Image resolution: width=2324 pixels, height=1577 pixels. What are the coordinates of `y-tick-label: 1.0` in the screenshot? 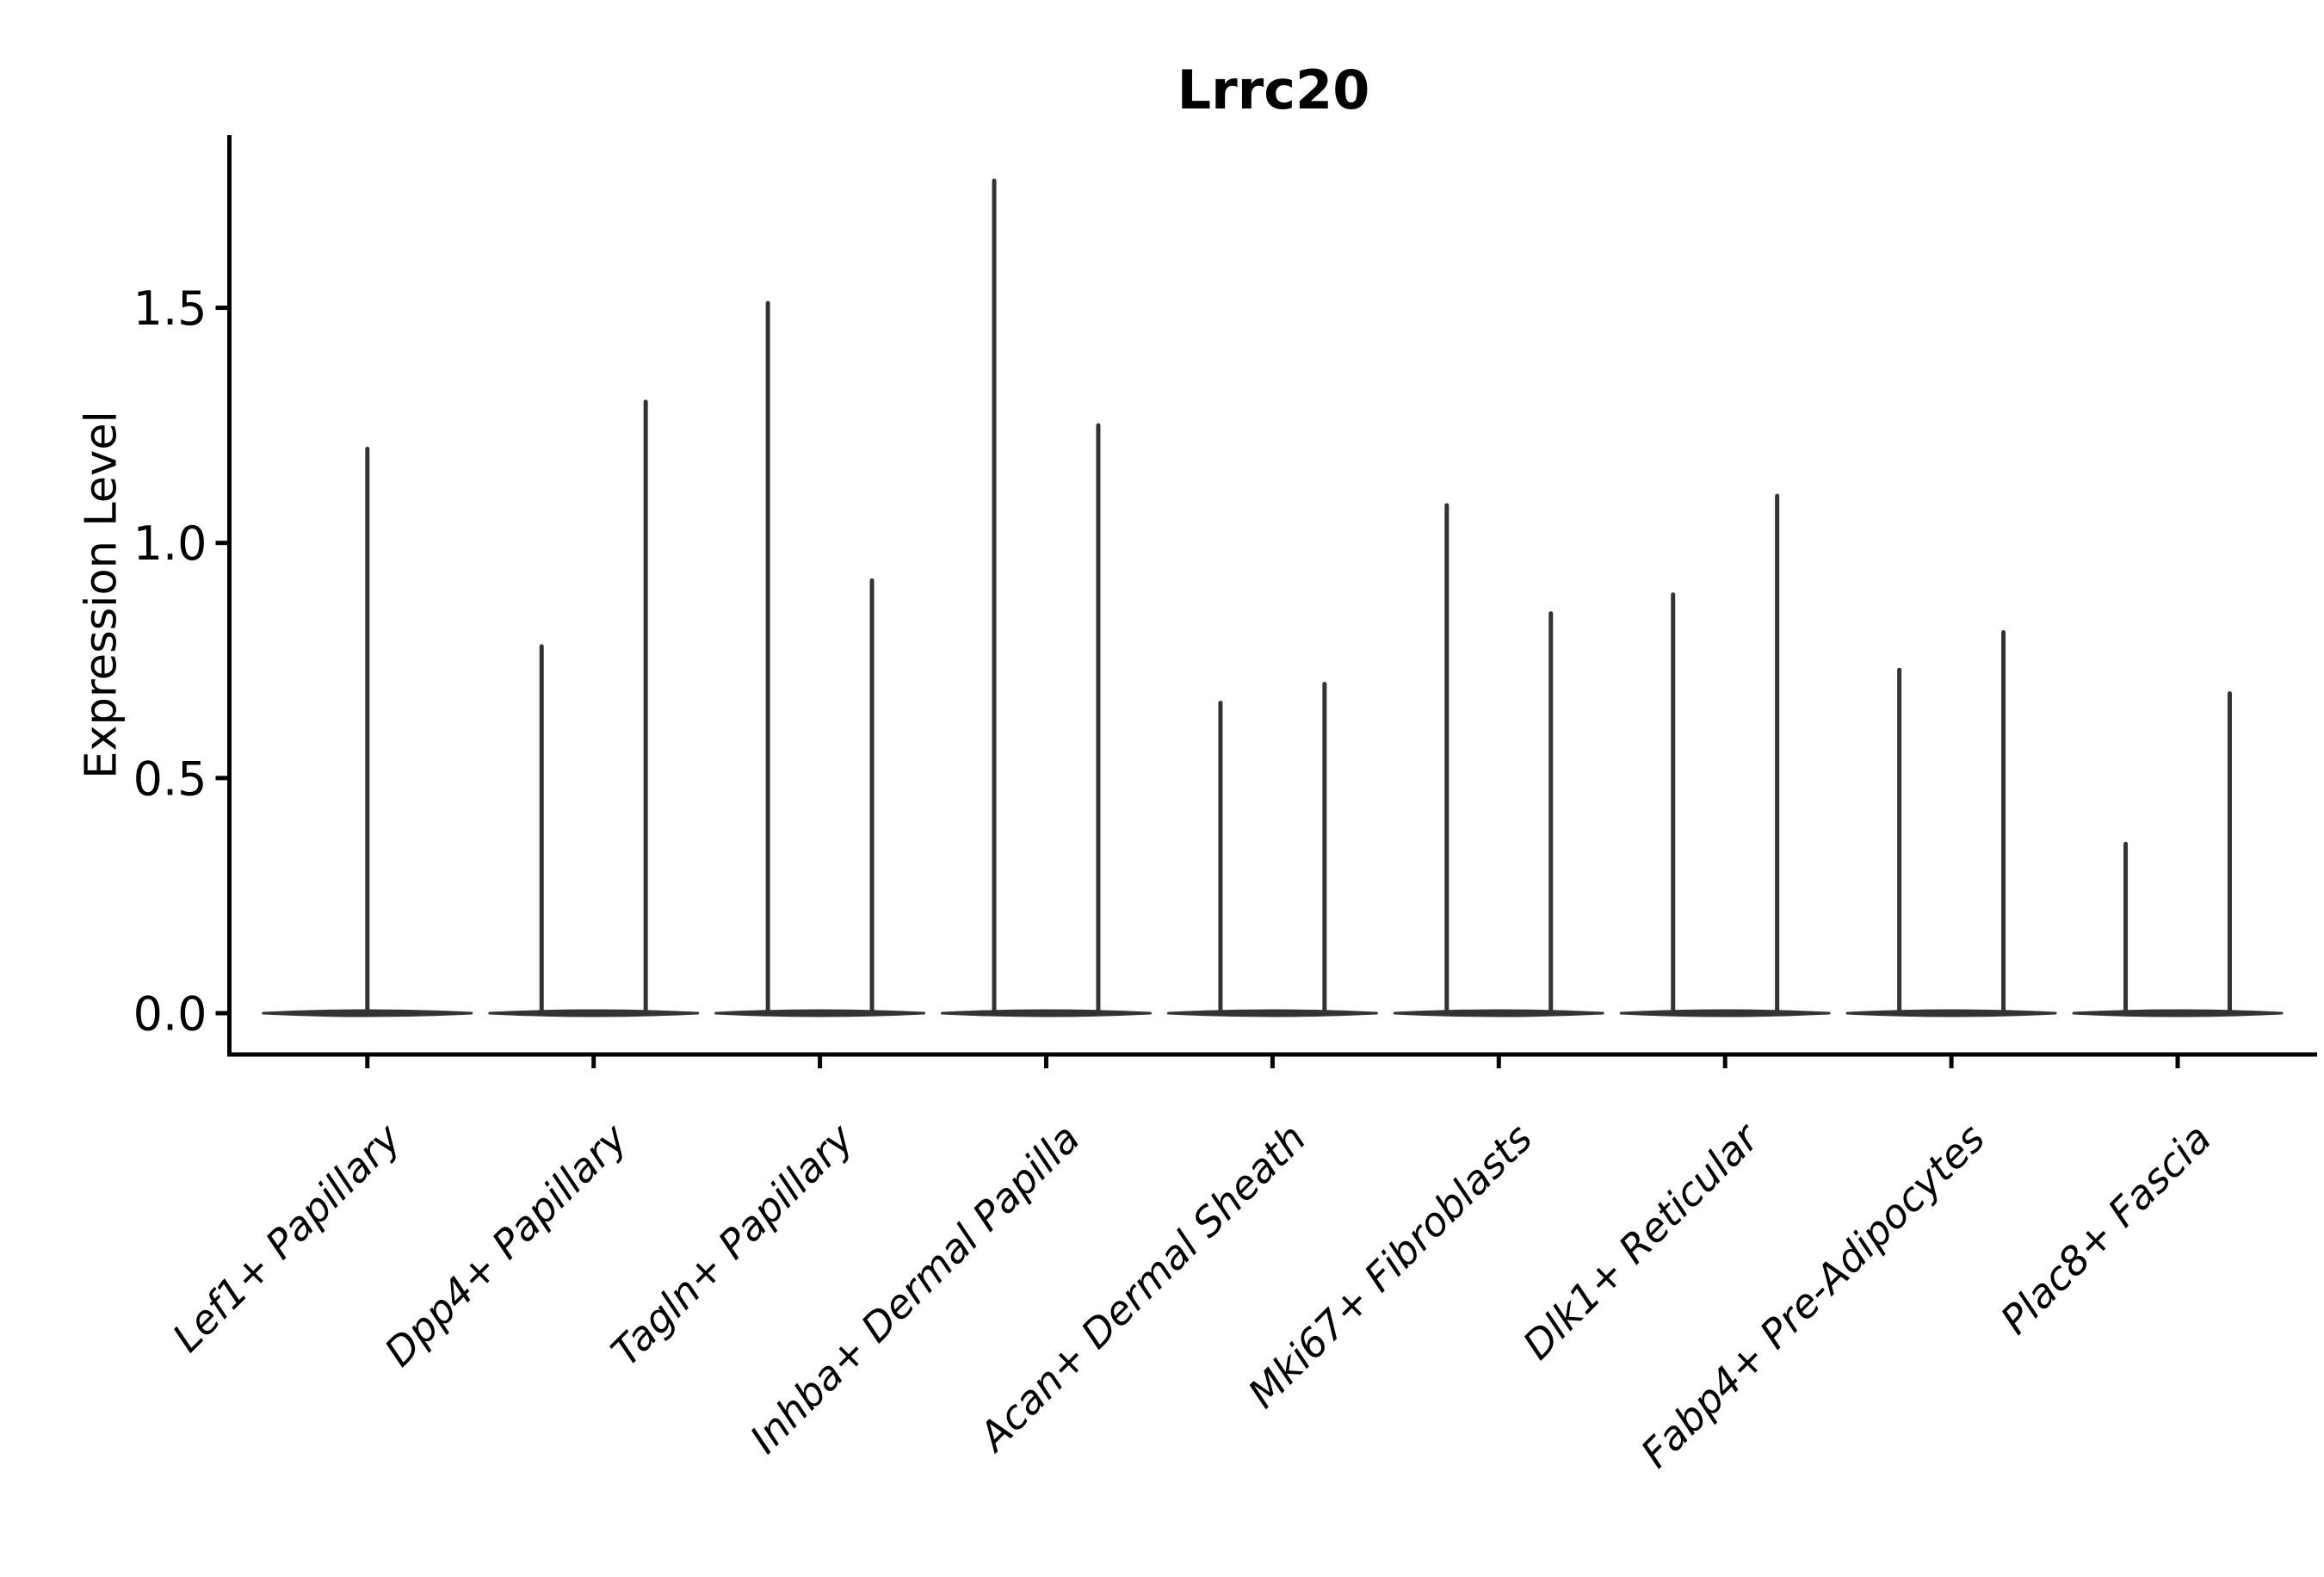 It's located at (170, 543).